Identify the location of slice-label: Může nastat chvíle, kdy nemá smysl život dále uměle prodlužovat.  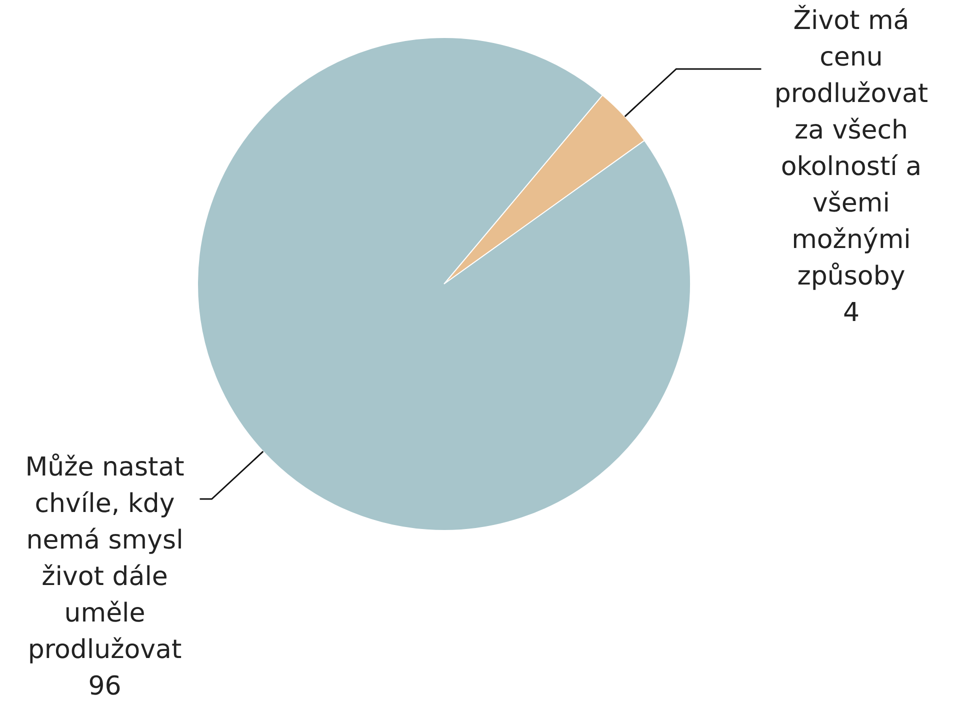
(104, 558).